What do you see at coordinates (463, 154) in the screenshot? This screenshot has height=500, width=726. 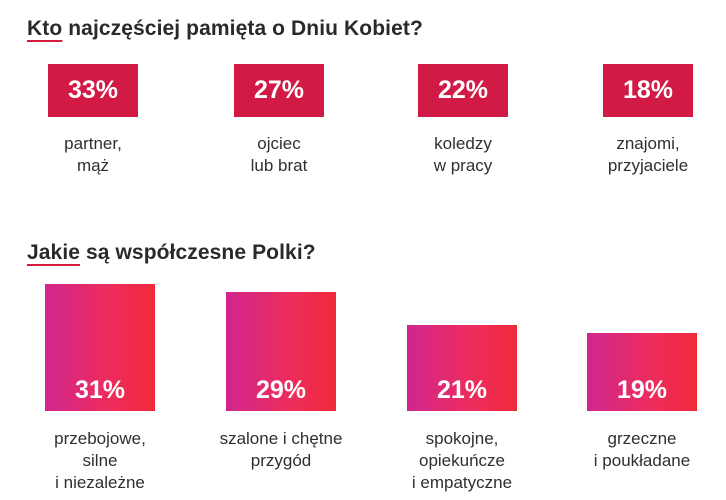 I see `stat-label-colleagues: koledzy w pracy` at bounding box center [463, 154].